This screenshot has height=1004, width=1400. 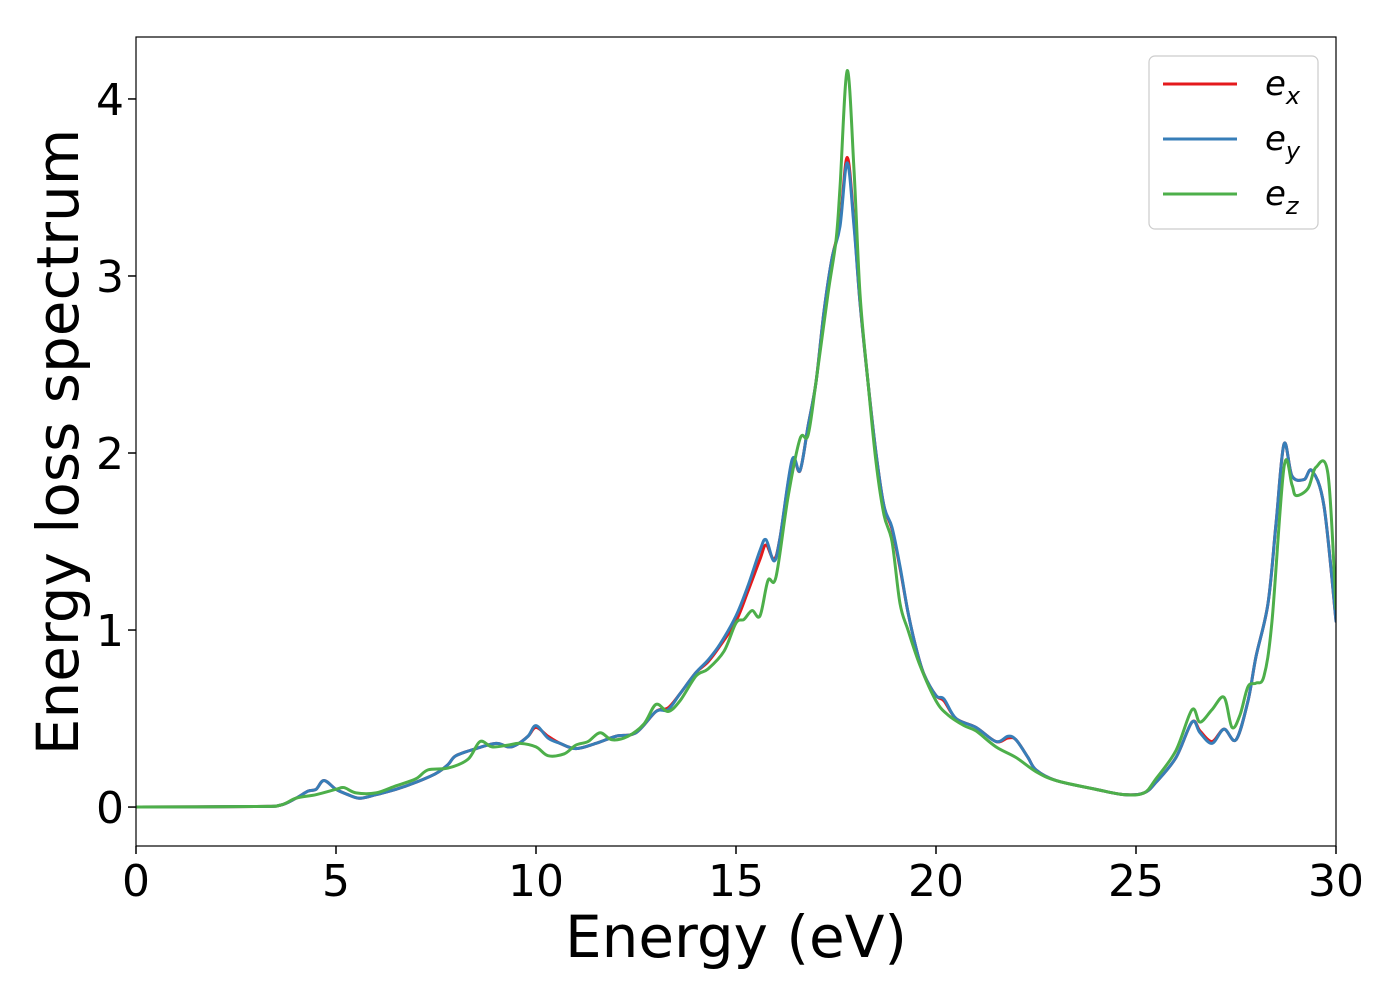 I want to click on y-tick-label: 1, so click(x=110, y=631).